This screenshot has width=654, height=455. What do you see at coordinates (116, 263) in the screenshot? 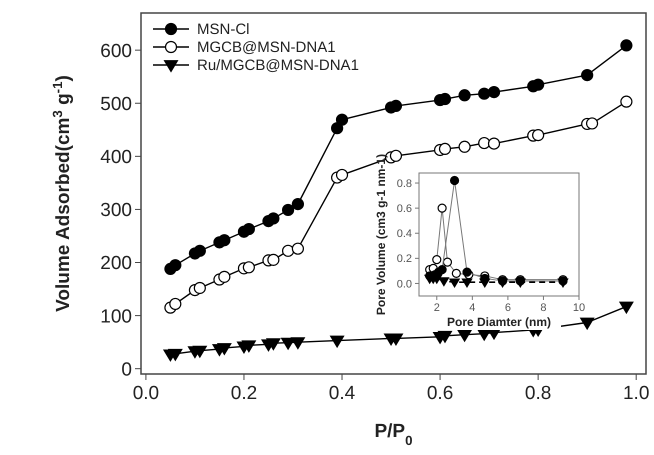
I see `y-tick-label: 200` at bounding box center [116, 263].